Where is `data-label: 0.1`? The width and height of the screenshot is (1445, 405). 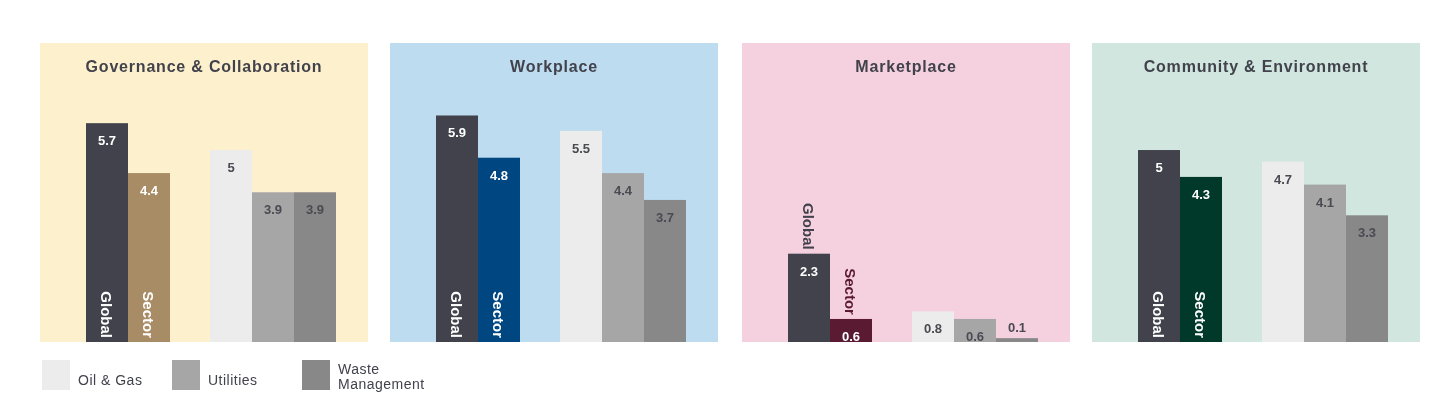
data-label: 0.1 is located at coordinates (1017, 328).